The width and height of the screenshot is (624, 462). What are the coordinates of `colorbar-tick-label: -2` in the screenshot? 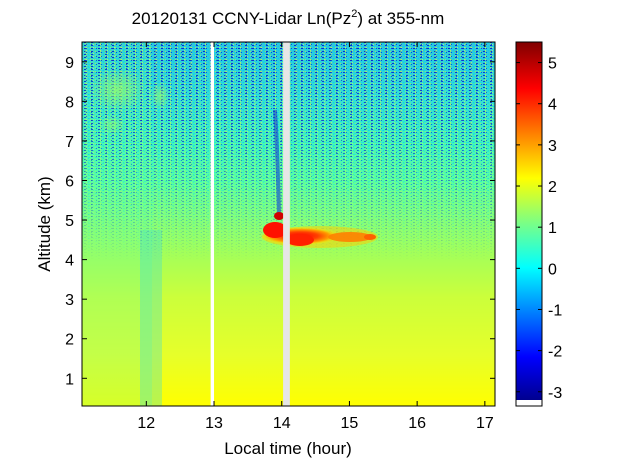 It's located at (555, 352).